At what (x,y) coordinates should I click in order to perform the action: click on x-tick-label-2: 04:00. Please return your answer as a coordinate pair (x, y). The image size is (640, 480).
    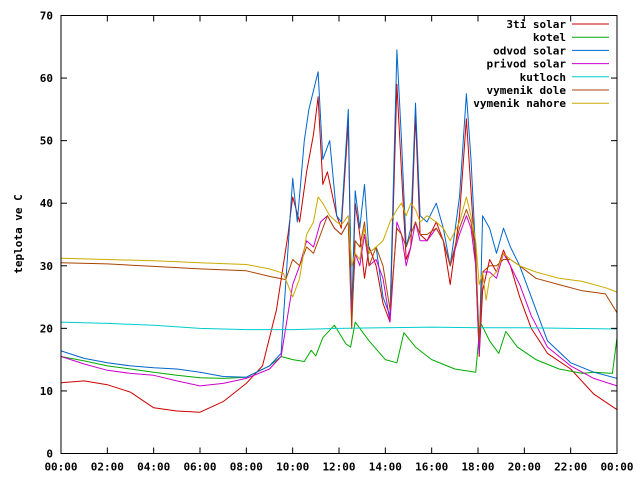
    Looking at the image, I should click on (153, 467).